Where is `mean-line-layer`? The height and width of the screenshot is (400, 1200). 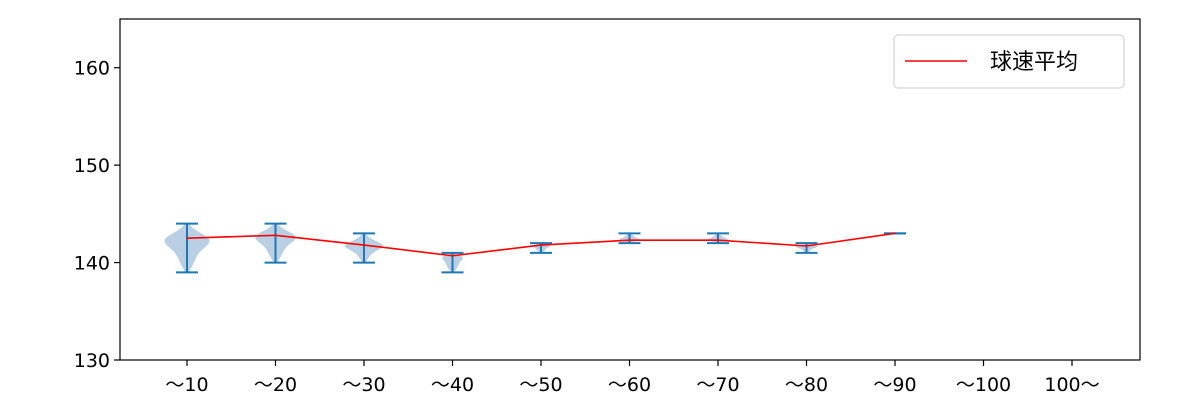
mean-line-layer is located at coordinates (541, 244).